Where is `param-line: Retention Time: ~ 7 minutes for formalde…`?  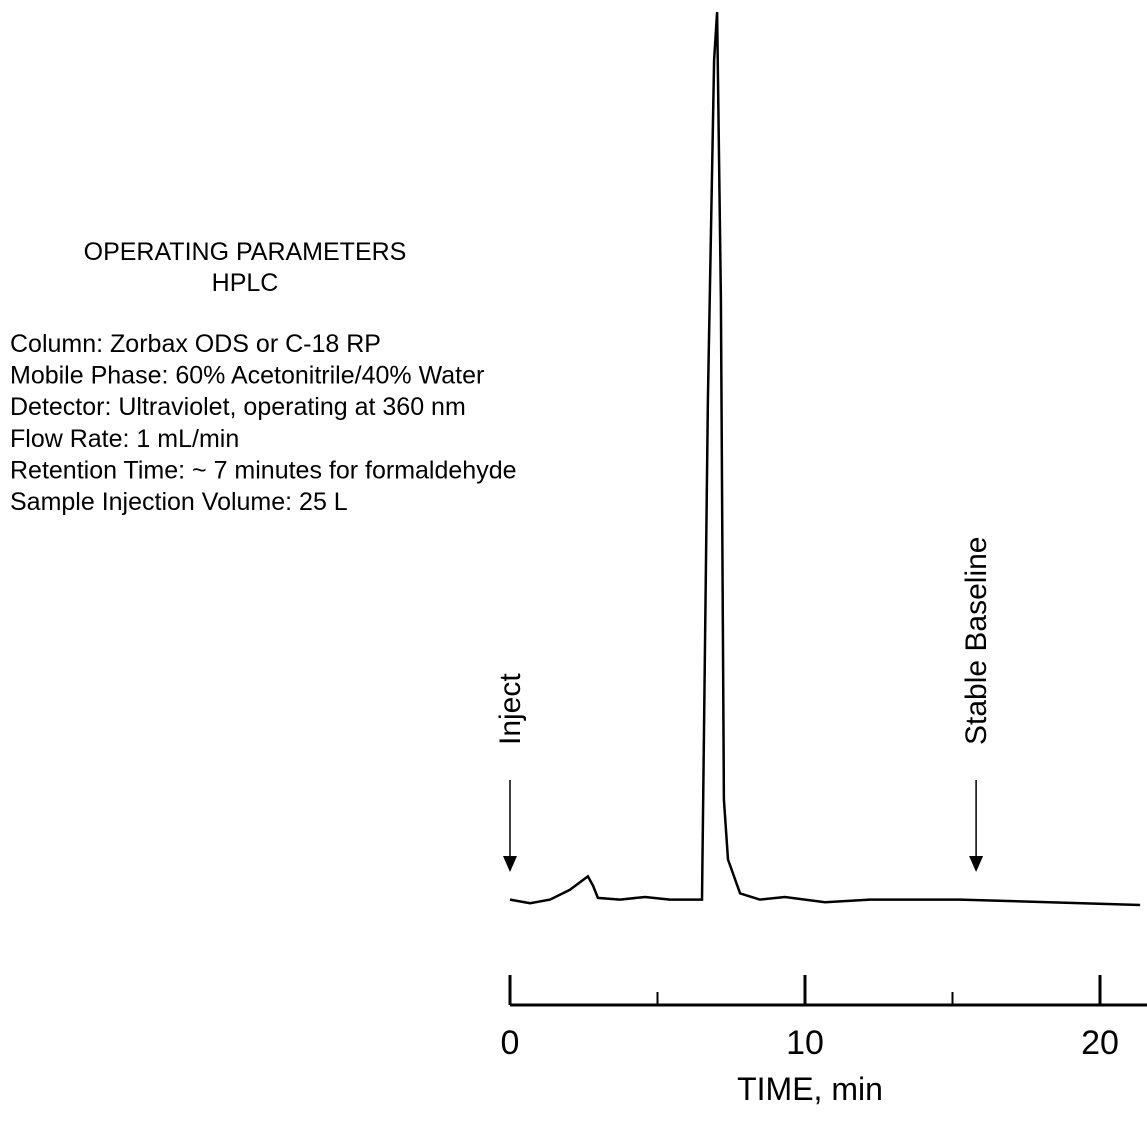 param-line: Retention Time: ~ 7 minutes for formalde… is located at coordinates (263, 470).